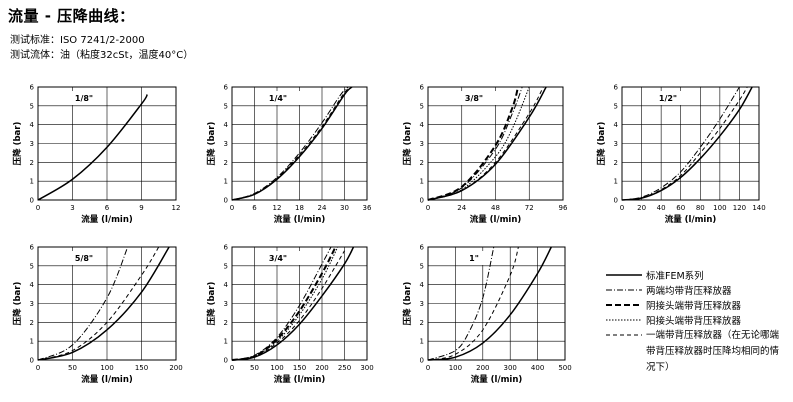  Describe the element at coordinates (84, 258) in the screenshot. I see `panel-title: 5/8"` at that location.